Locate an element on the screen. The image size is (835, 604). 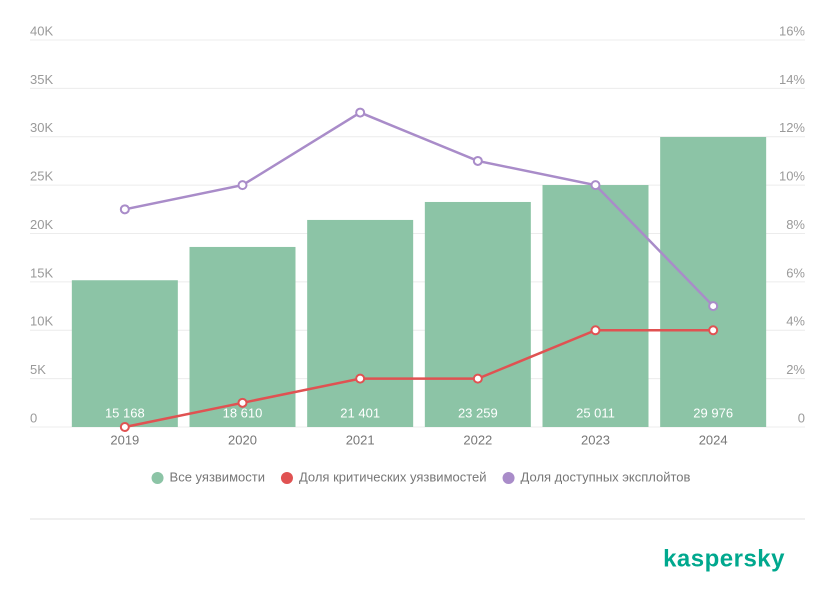
y2-tick-label: 2% is located at coordinates (795, 369).